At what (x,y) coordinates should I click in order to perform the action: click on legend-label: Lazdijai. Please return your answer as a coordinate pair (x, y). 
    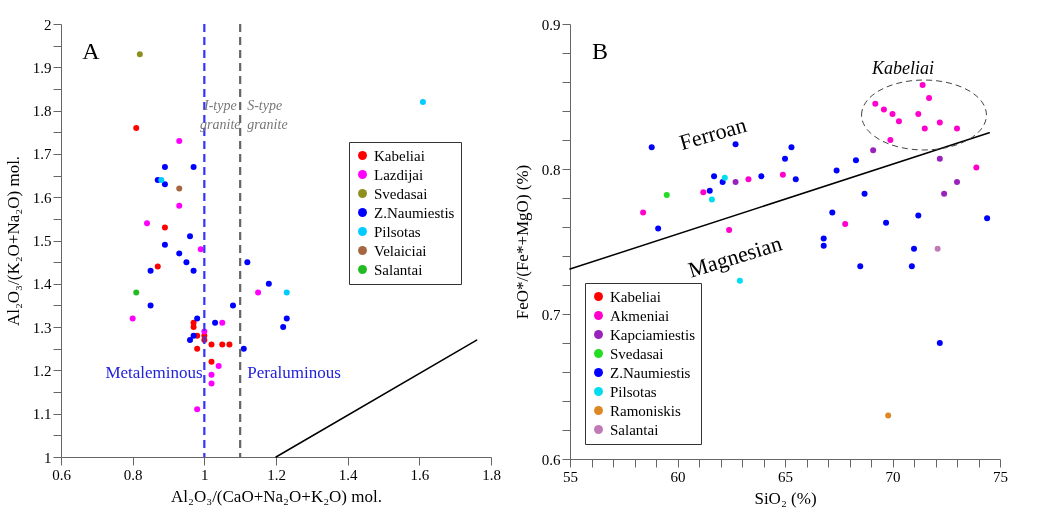
    Looking at the image, I should click on (399, 174).